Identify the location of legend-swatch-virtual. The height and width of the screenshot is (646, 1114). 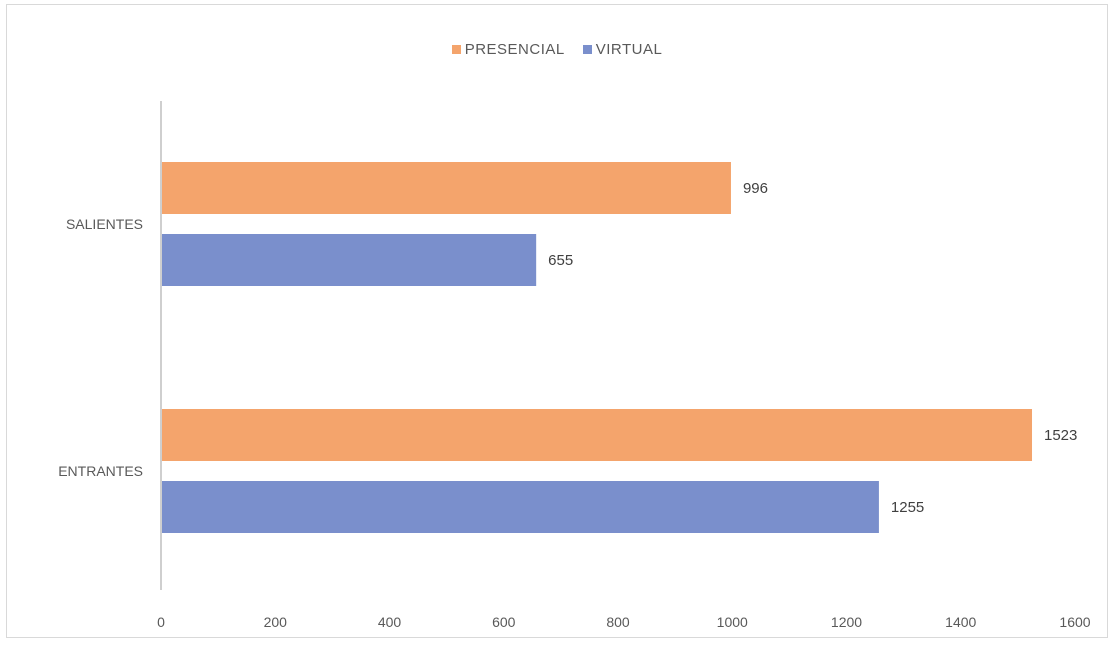
(587, 49).